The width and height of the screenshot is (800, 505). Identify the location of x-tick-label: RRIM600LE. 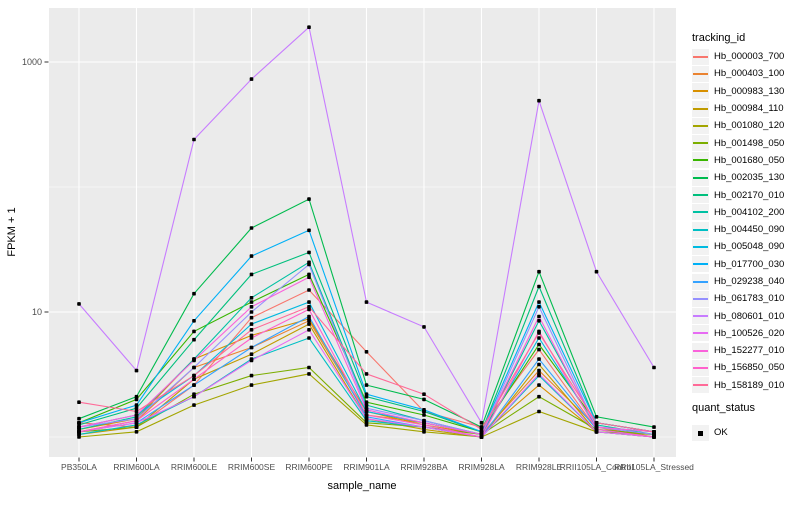
(194, 467).